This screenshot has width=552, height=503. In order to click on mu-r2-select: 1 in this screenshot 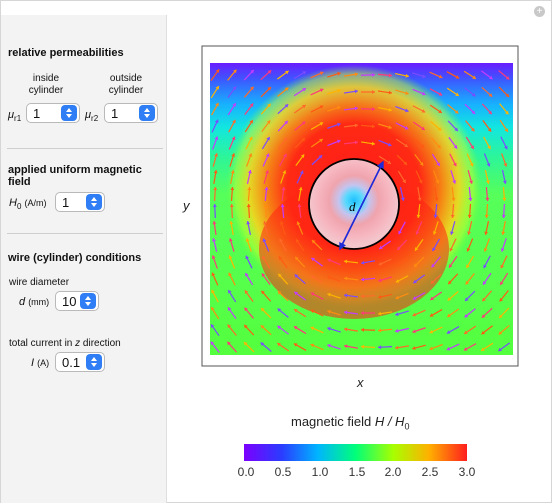, I will do `click(131, 113)`.